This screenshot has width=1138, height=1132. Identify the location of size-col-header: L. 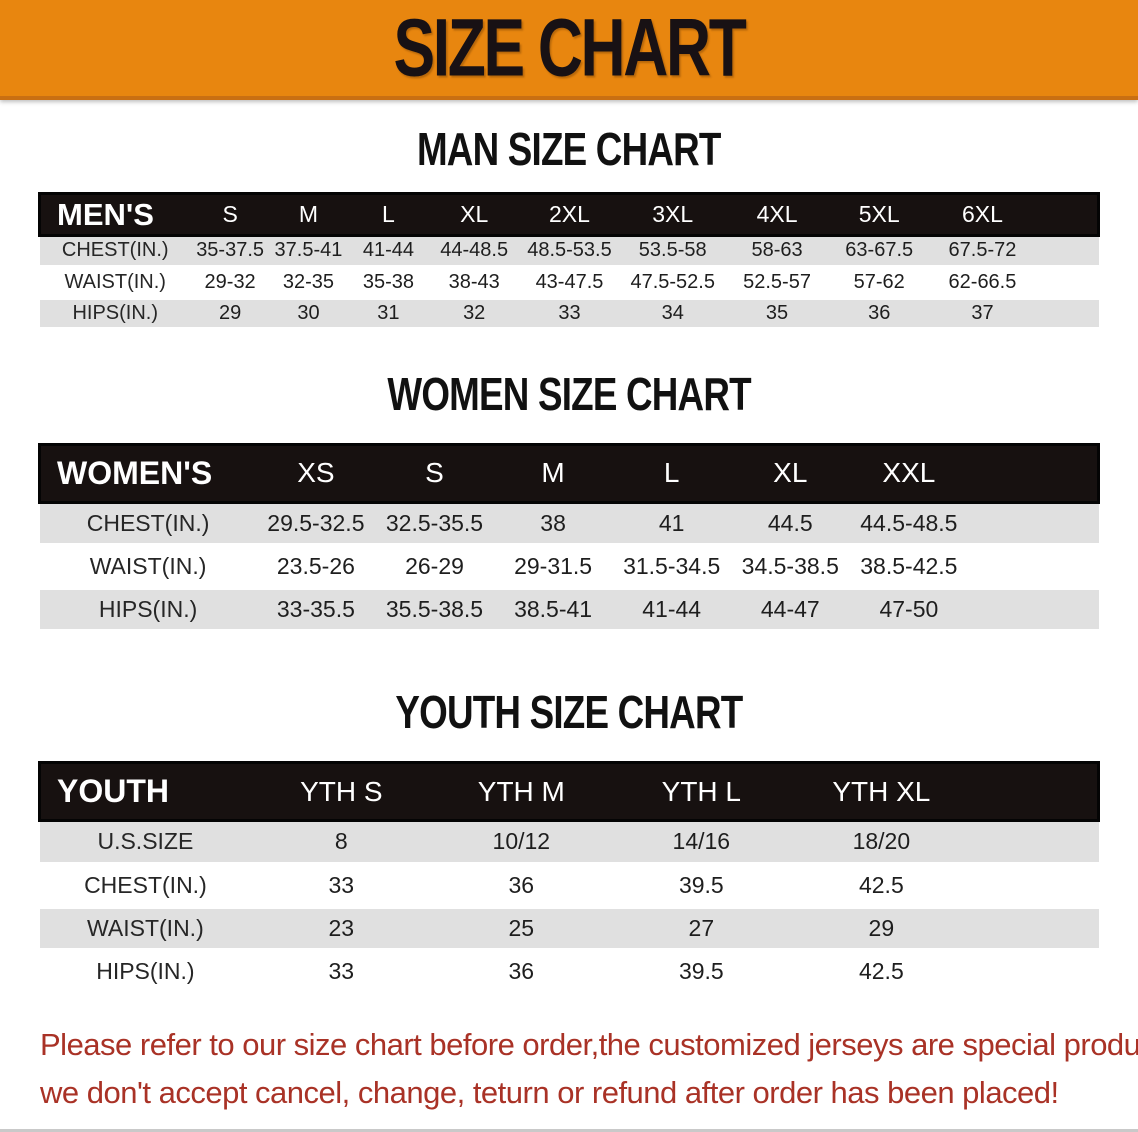
(388, 214).